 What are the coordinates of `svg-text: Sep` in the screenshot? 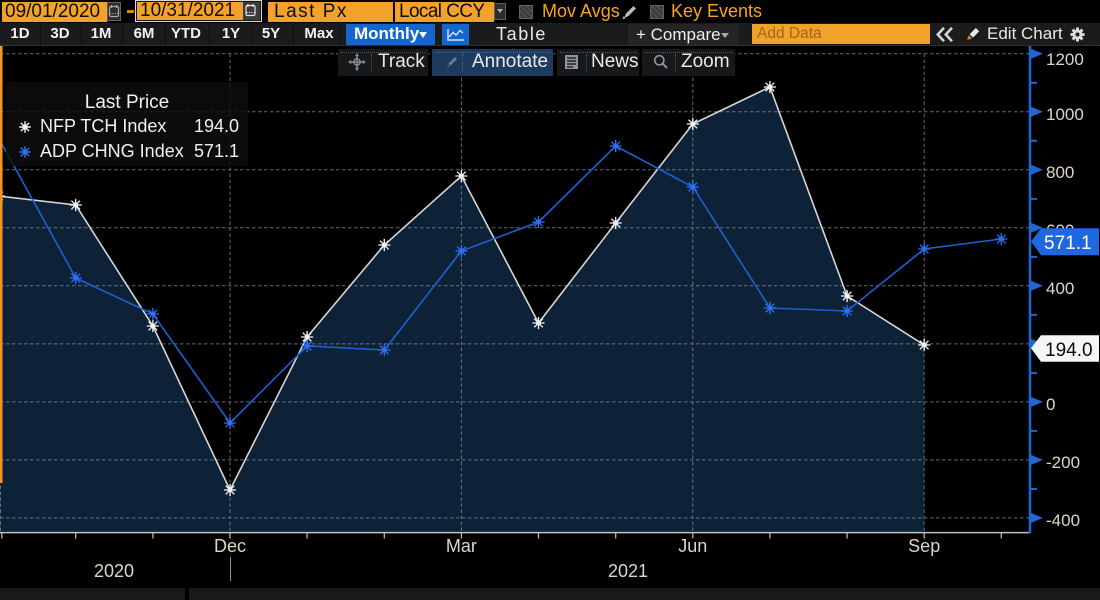 It's located at (924, 546).